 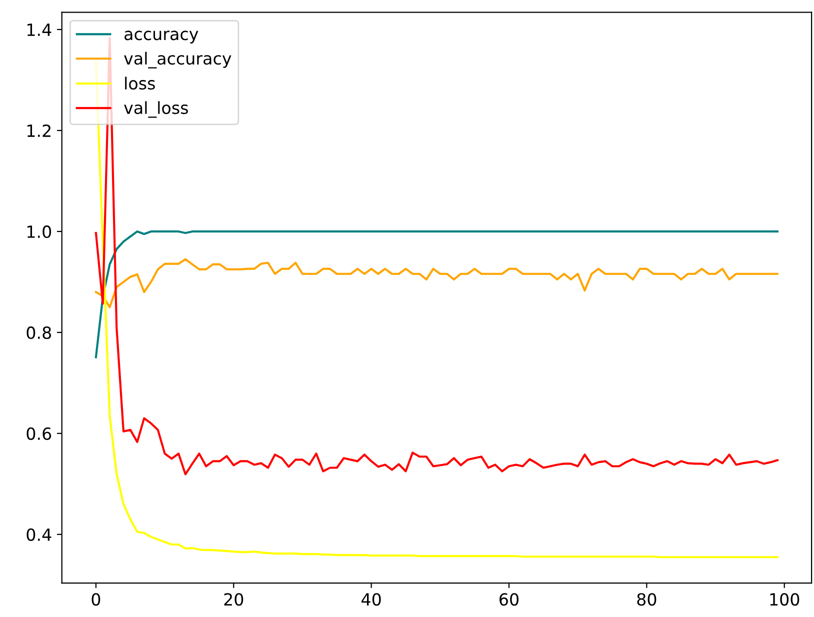 What do you see at coordinates (785, 599) in the screenshot?
I see `x-tick-label: 100` at bounding box center [785, 599].